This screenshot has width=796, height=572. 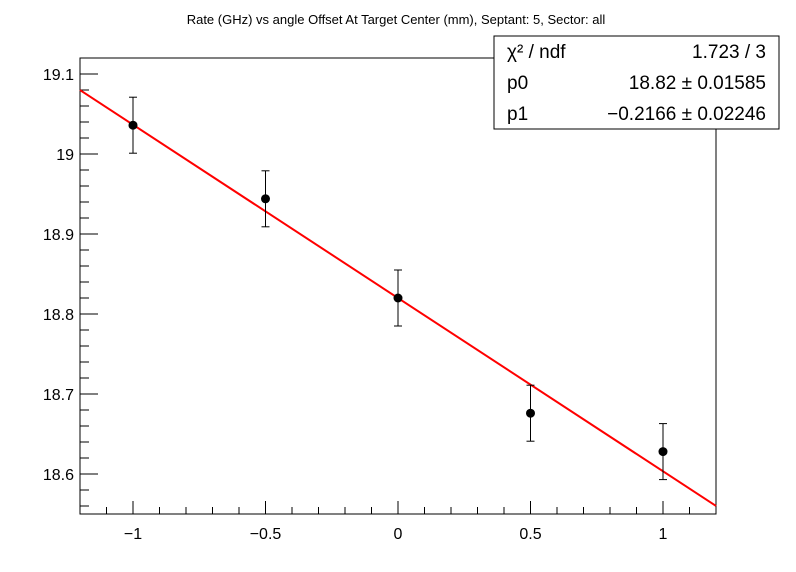 I want to click on y-tick-label: 18.9, so click(x=58, y=235).